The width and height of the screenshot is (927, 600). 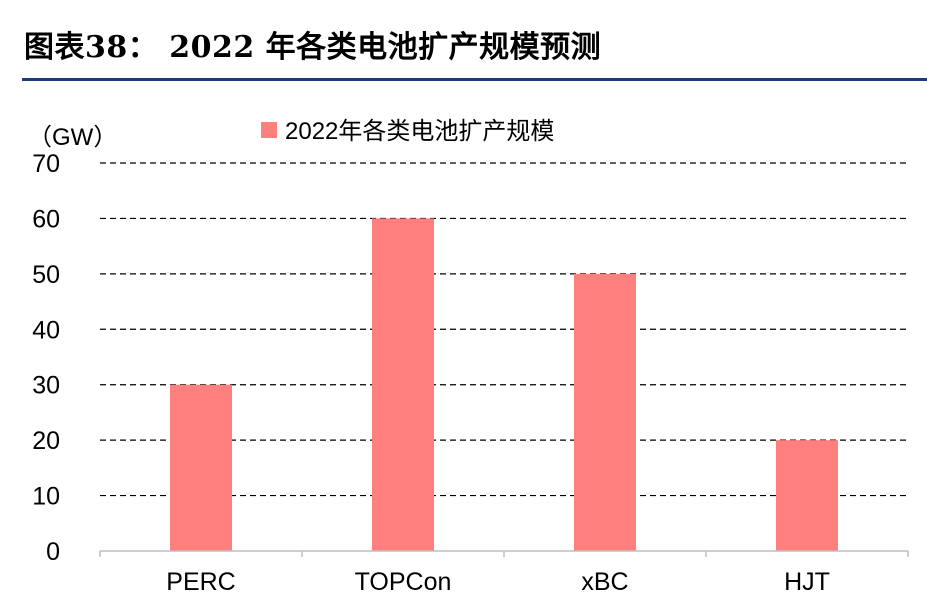 What do you see at coordinates (498, 582) in the screenshot?
I see `x-axis-tick-labels: PERC TOPCon xBC HJT` at bounding box center [498, 582].